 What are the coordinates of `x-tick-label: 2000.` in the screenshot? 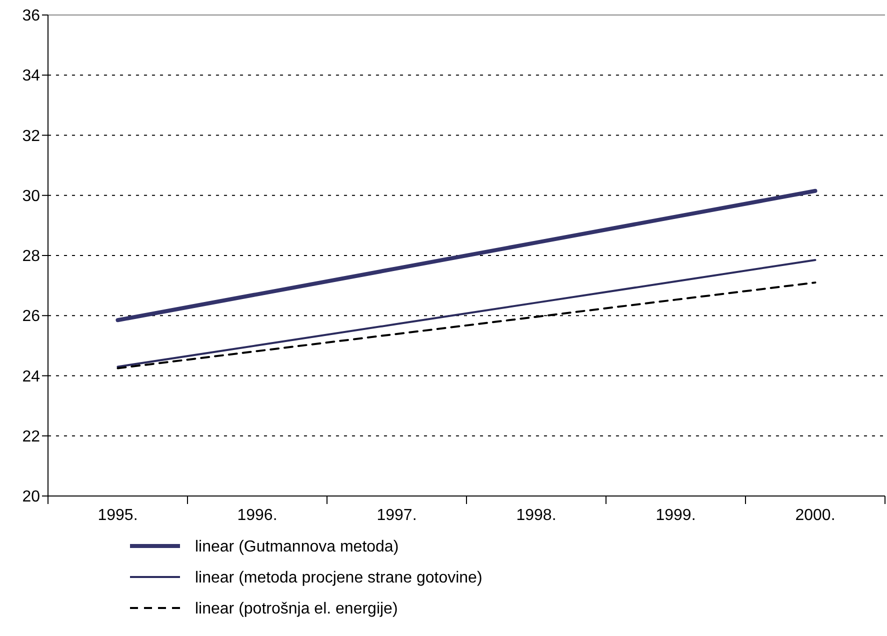 It's located at (815, 515).